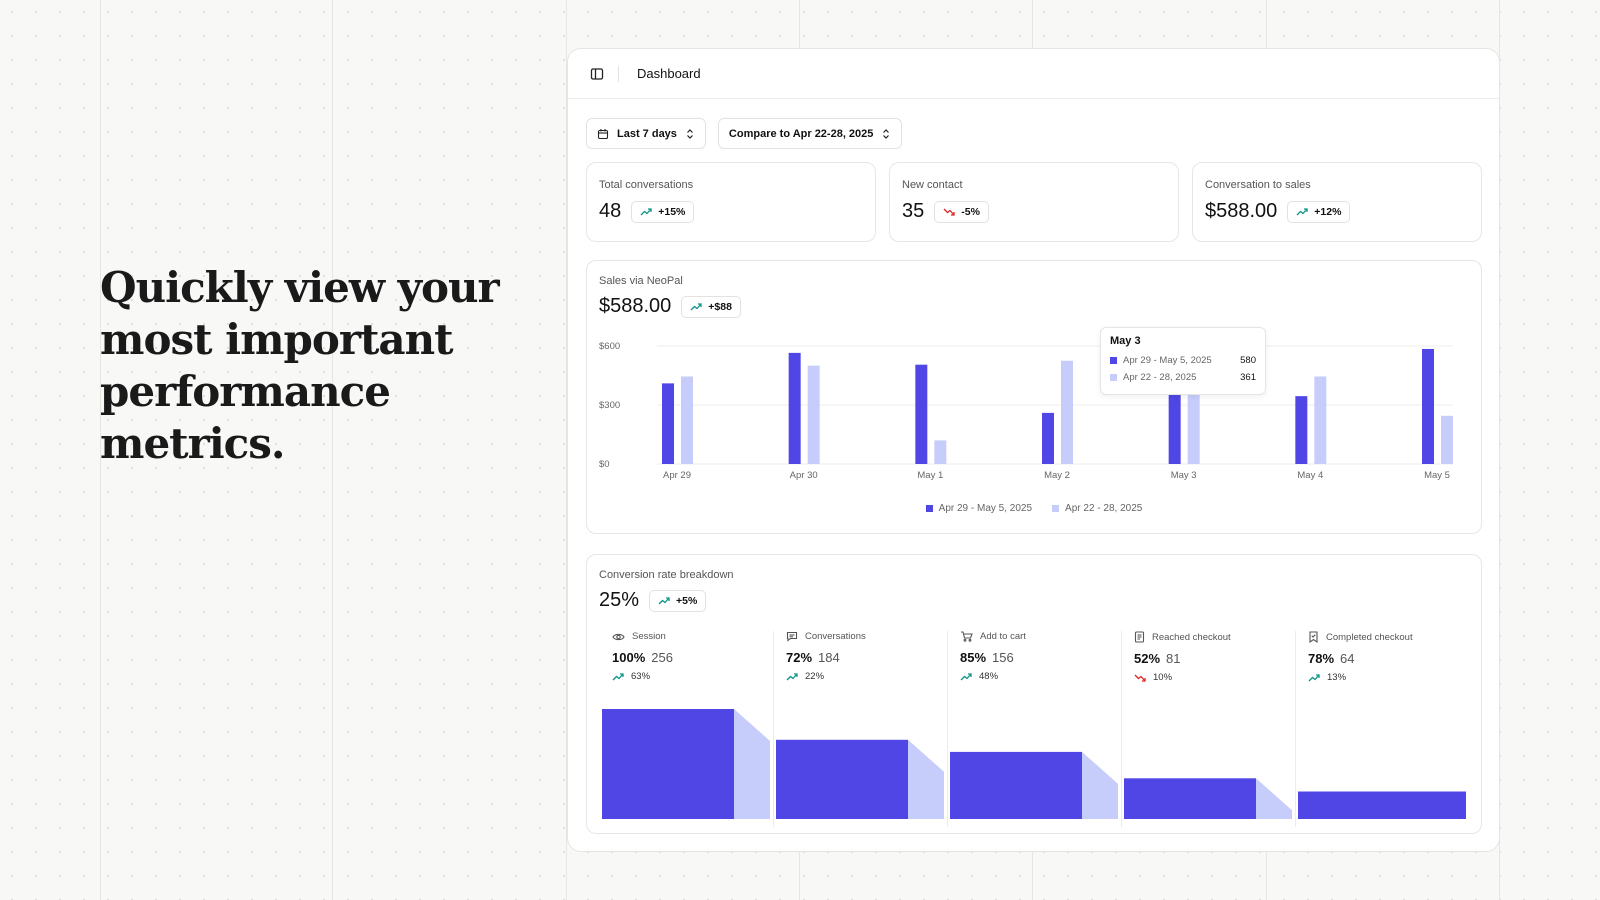  What do you see at coordinates (970, 211) in the screenshot?
I see `trend-value: -5%` at bounding box center [970, 211].